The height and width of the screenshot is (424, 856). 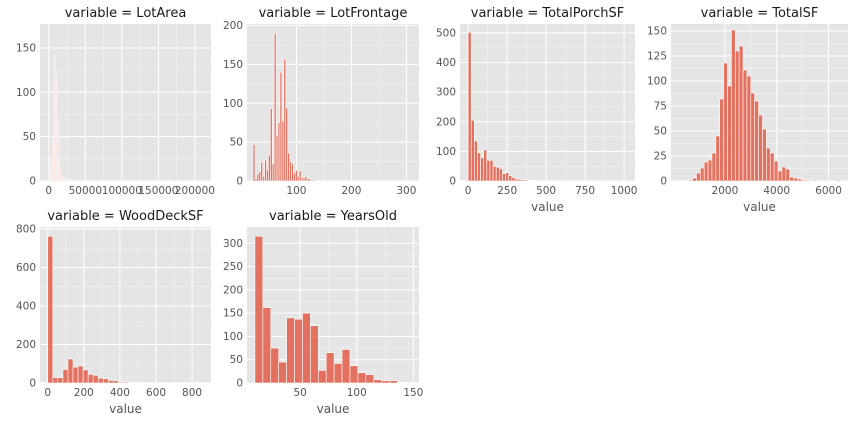 I want to click on facet-title: variable = WoodDeckSF, so click(x=125, y=216).